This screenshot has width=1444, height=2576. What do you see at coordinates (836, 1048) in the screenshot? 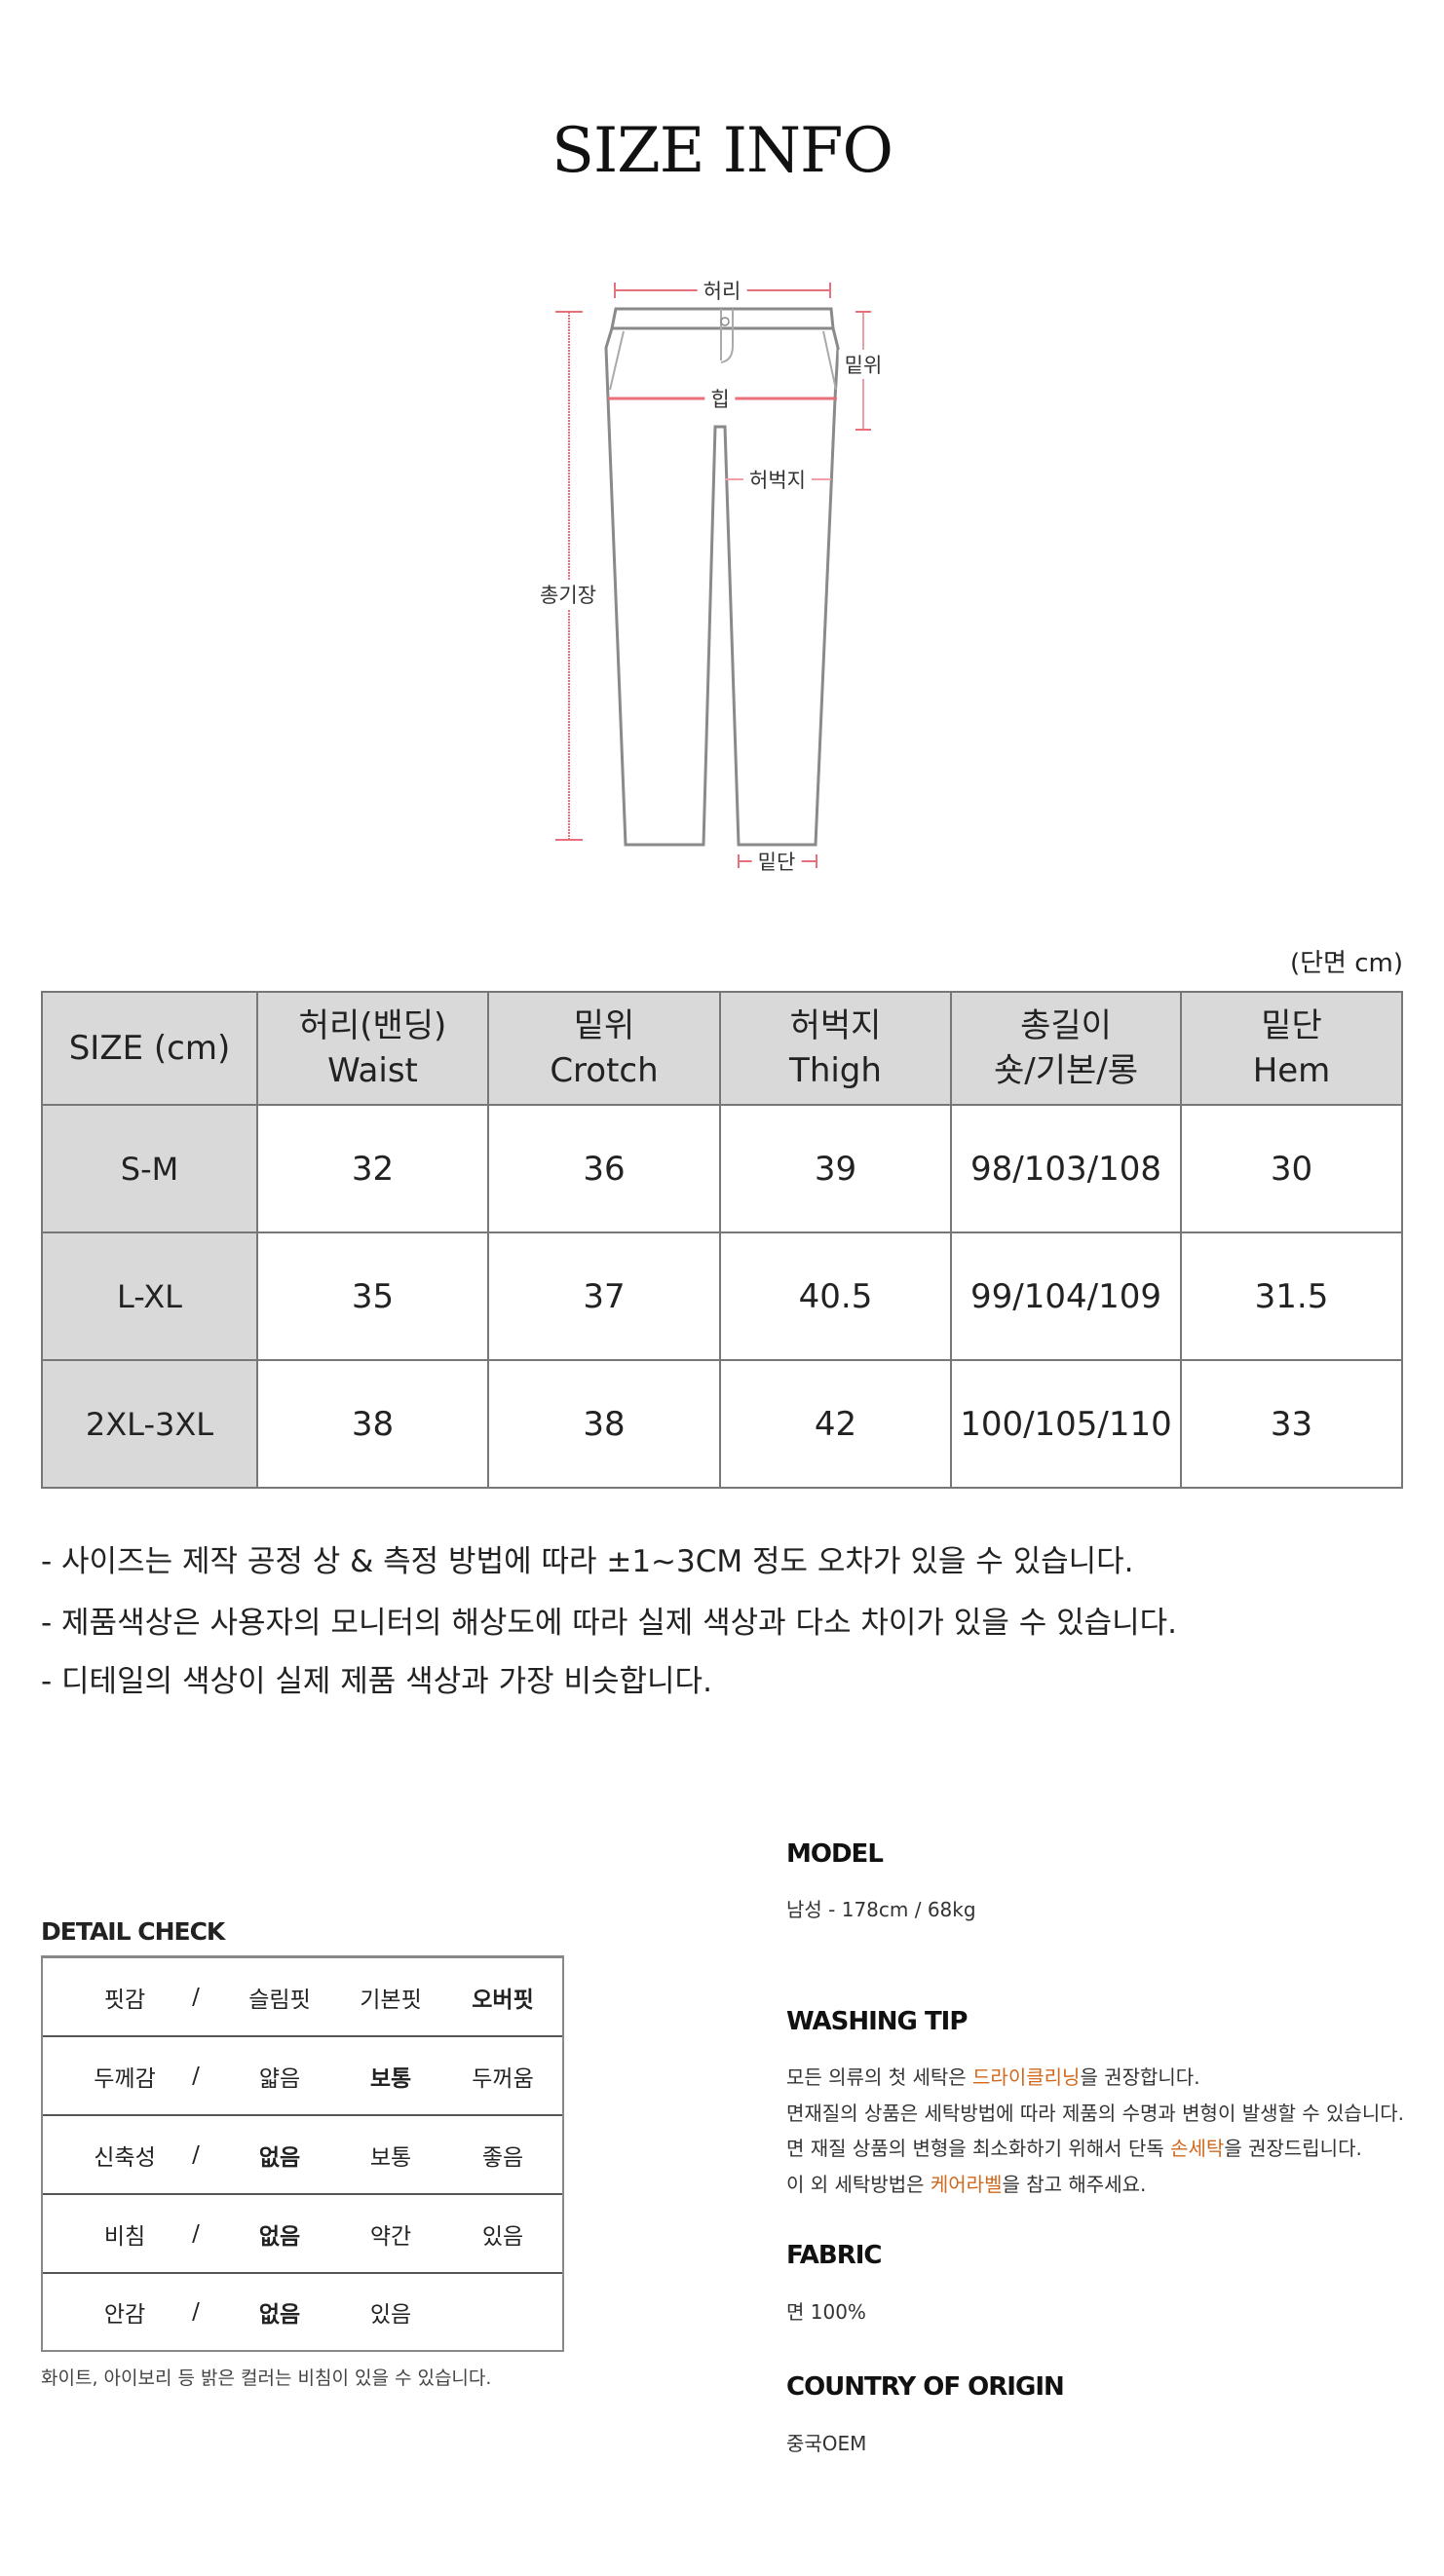
I see `header-thigh: 허벅지 Thigh` at bounding box center [836, 1048].